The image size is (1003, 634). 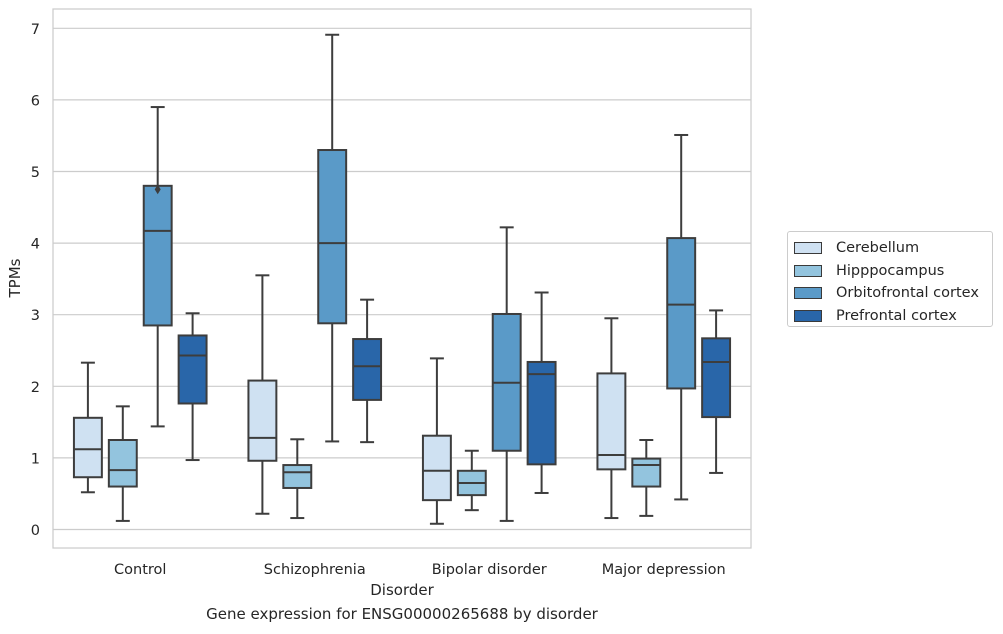 I want to click on y-tick-label: 4, so click(x=35, y=245).